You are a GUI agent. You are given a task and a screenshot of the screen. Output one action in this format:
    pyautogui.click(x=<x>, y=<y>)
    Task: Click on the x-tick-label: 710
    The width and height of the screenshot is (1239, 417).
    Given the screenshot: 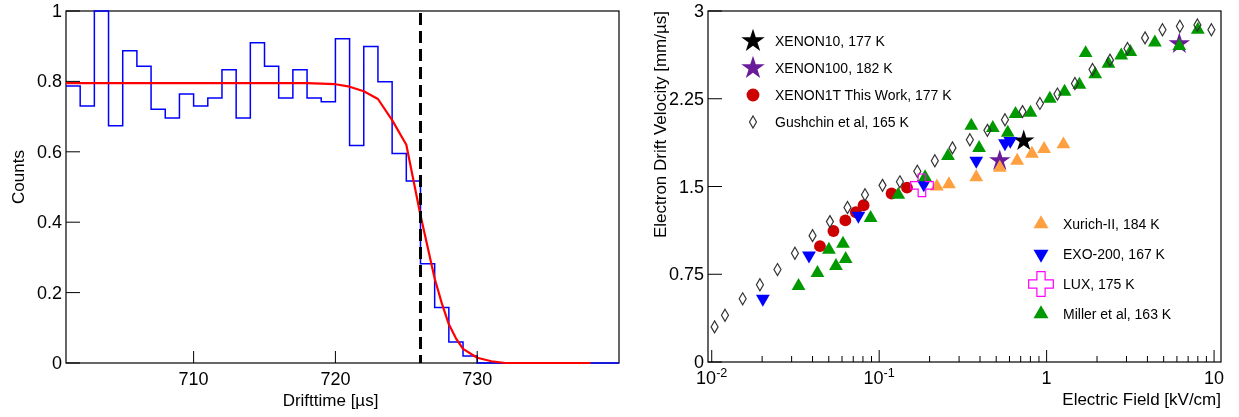 What is the action you would take?
    pyautogui.click(x=193, y=379)
    